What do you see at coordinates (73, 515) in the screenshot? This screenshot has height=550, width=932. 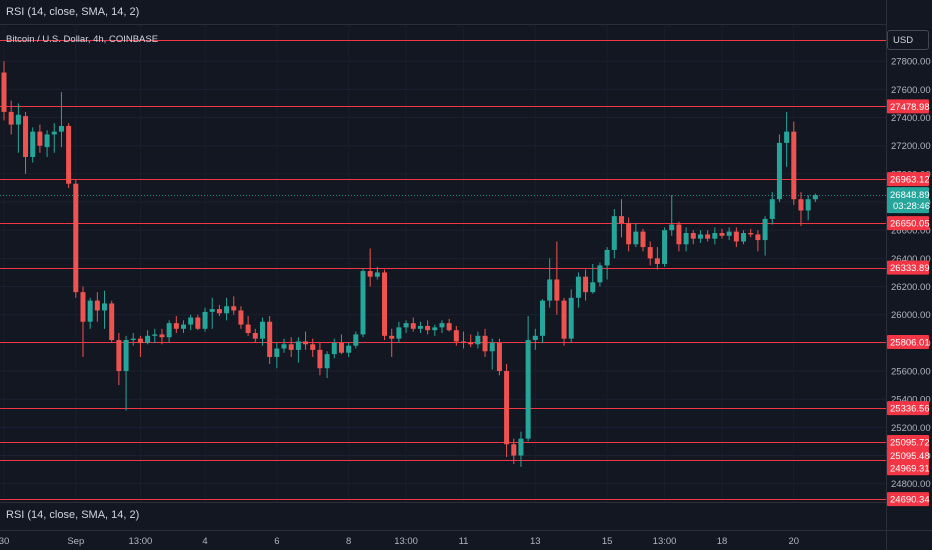 I see `indicator-legend-bottom: RSI (14, close, SMA, 14, 2)` at bounding box center [73, 515].